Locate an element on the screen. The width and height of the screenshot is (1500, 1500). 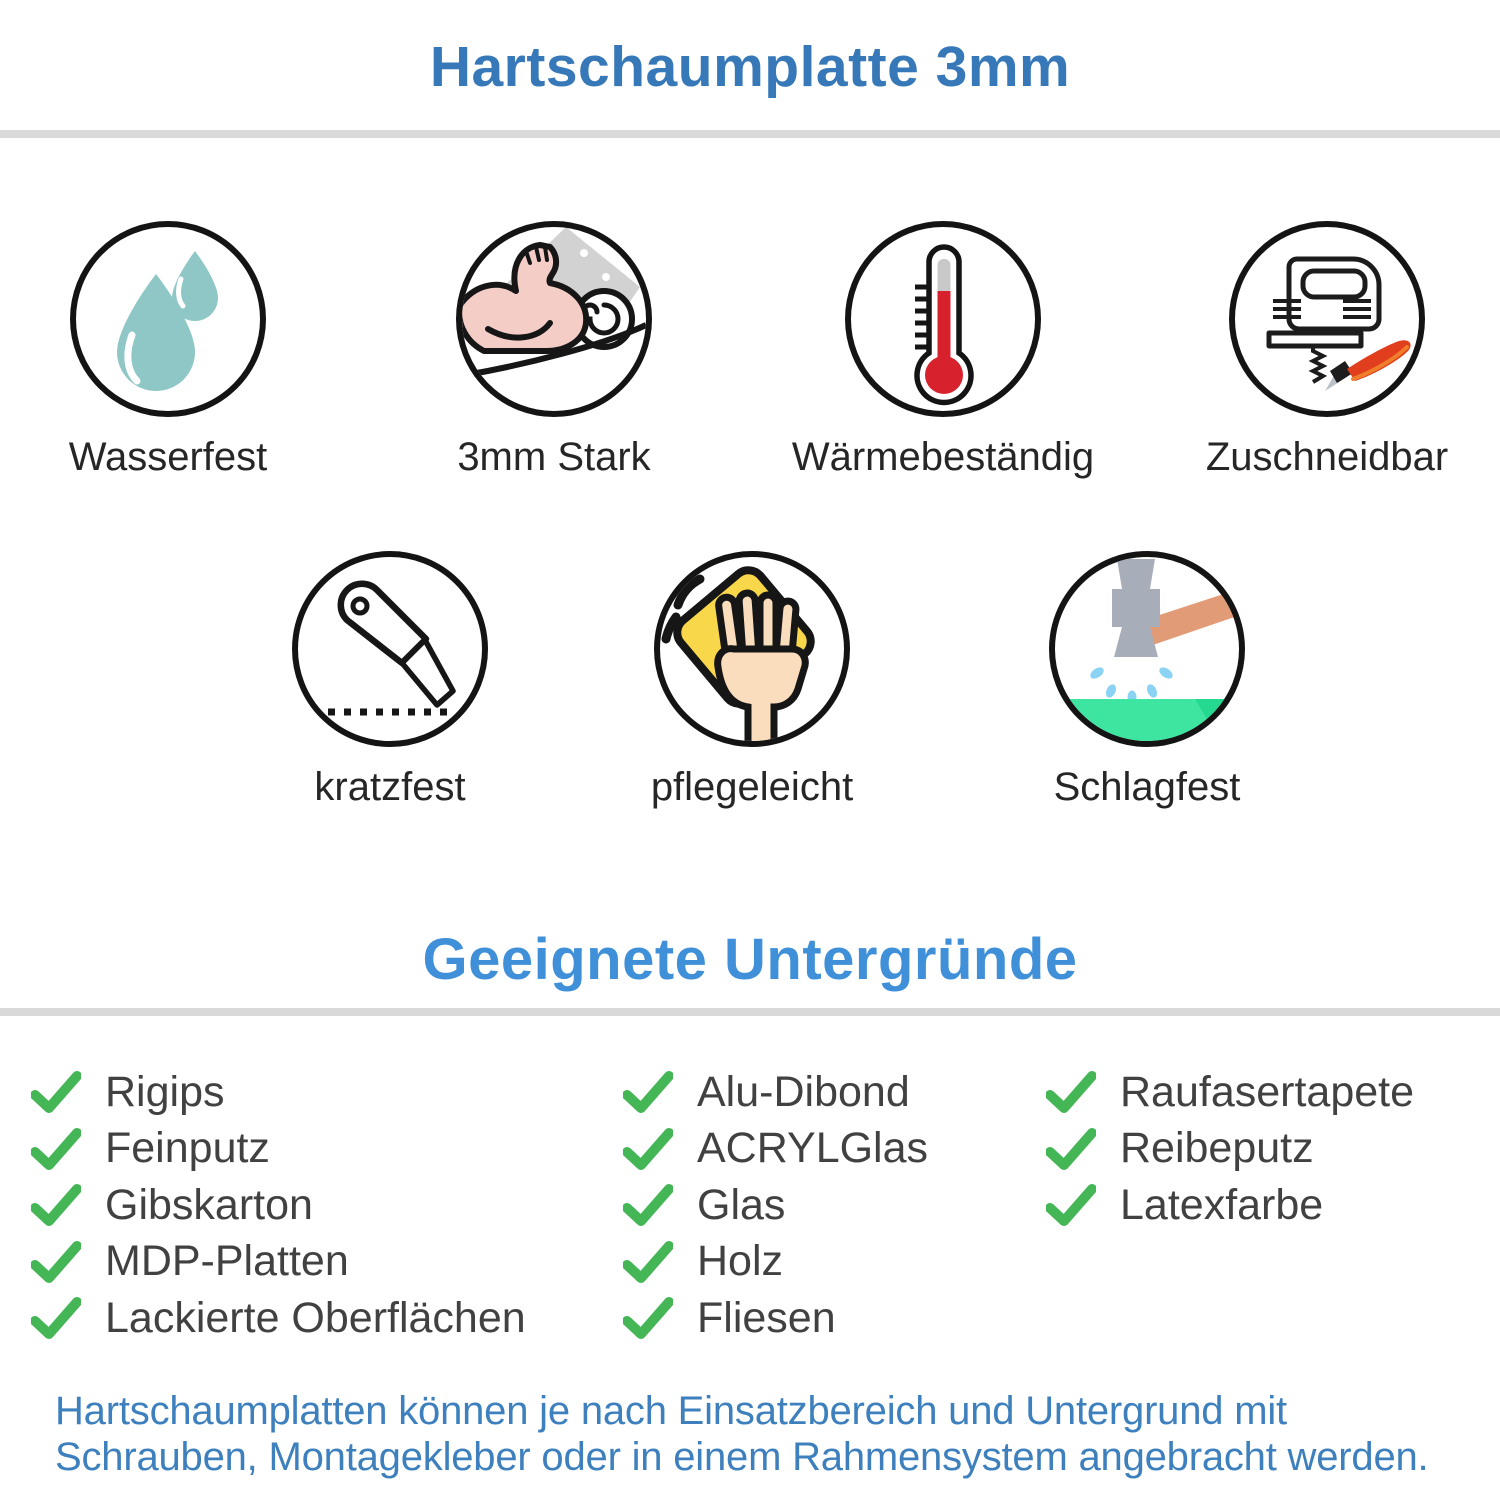
substrate-label: Feinputz is located at coordinates (187, 1148).